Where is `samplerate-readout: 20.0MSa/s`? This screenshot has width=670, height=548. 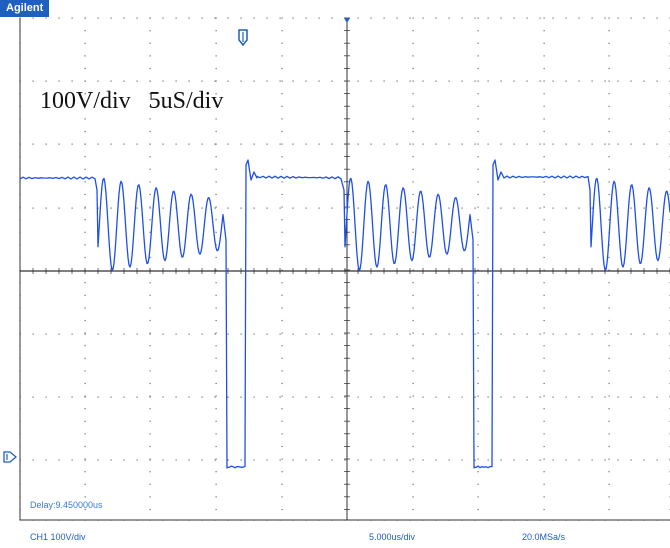 samplerate-readout: 20.0MSa/s is located at coordinates (543, 537).